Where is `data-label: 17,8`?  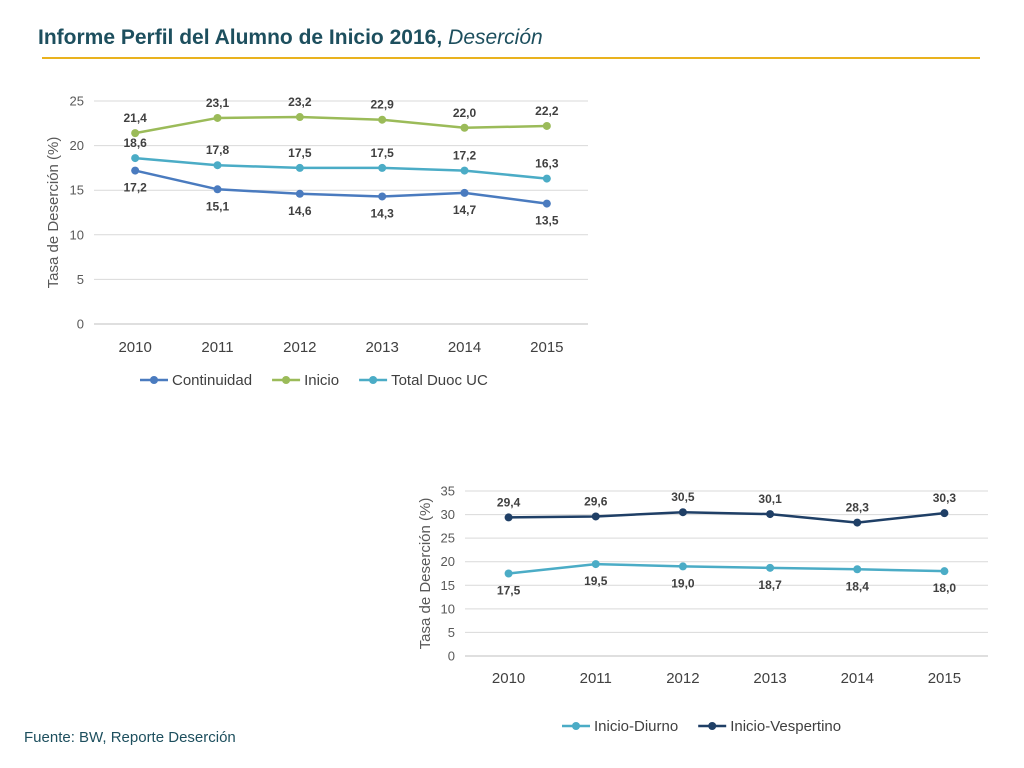 data-label: 17,8 is located at coordinates (218, 150).